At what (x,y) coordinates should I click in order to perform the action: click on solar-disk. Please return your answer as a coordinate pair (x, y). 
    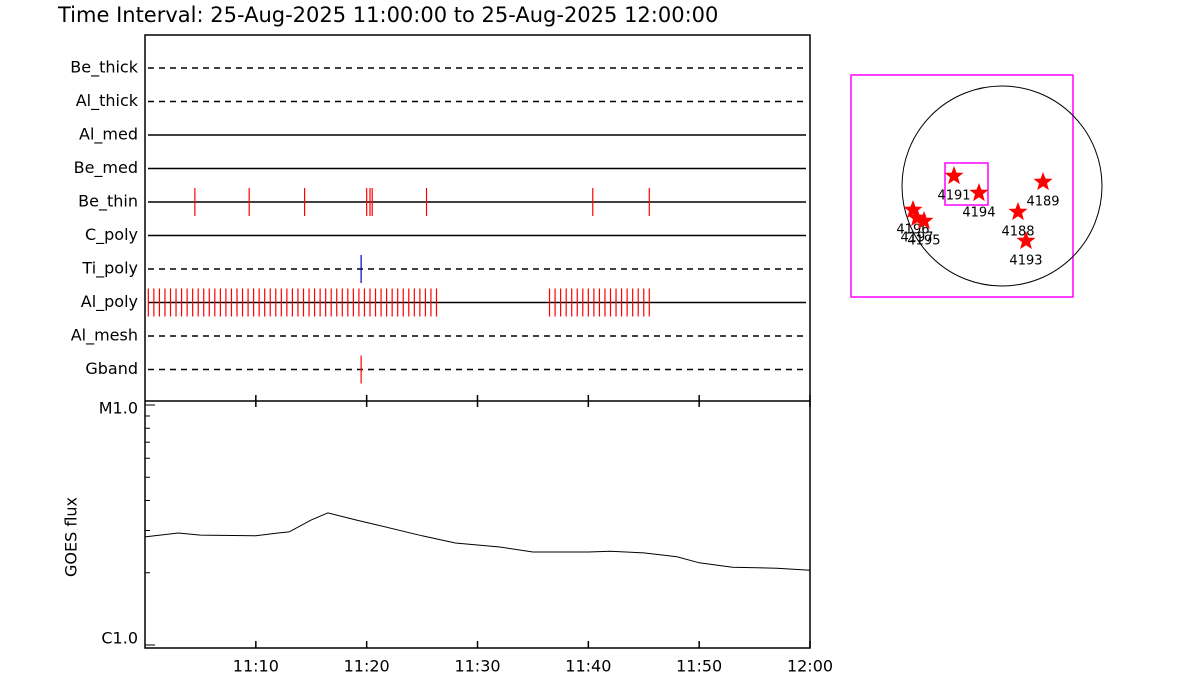
    Looking at the image, I should click on (1002, 186).